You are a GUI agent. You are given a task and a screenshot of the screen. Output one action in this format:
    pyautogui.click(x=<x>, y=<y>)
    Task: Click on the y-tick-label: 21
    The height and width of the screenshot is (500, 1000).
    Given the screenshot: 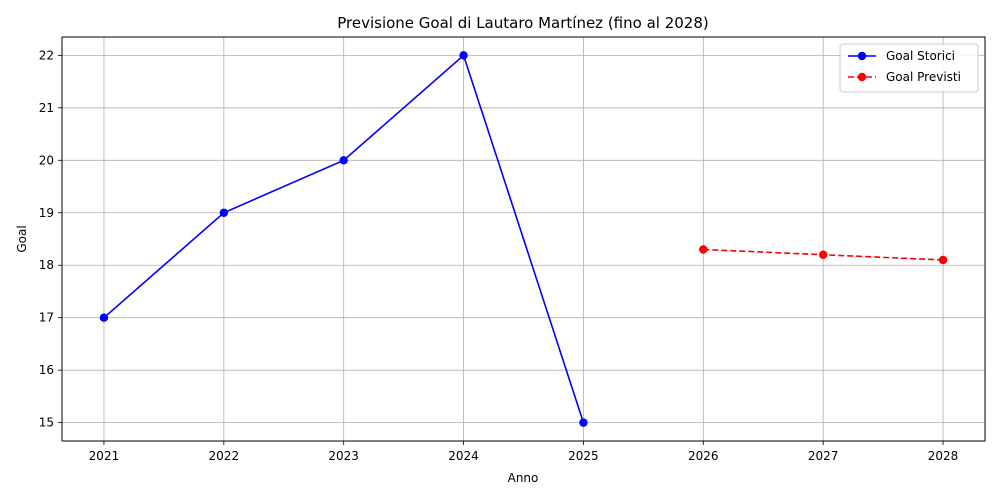 What is the action you would take?
    pyautogui.click(x=46, y=108)
    